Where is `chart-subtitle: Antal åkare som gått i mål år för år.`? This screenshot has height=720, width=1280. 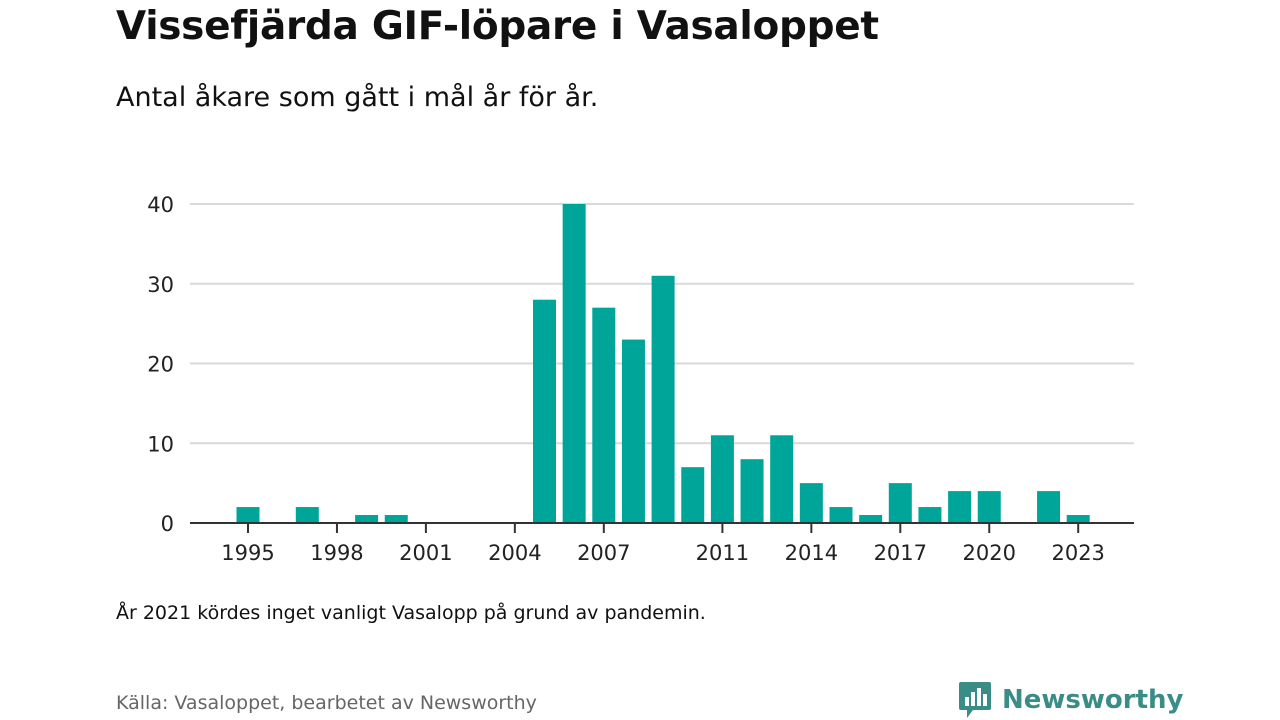 chart-subtitle: Antal åkare som gått i mål år för år. is located at coordinates (357, 97).